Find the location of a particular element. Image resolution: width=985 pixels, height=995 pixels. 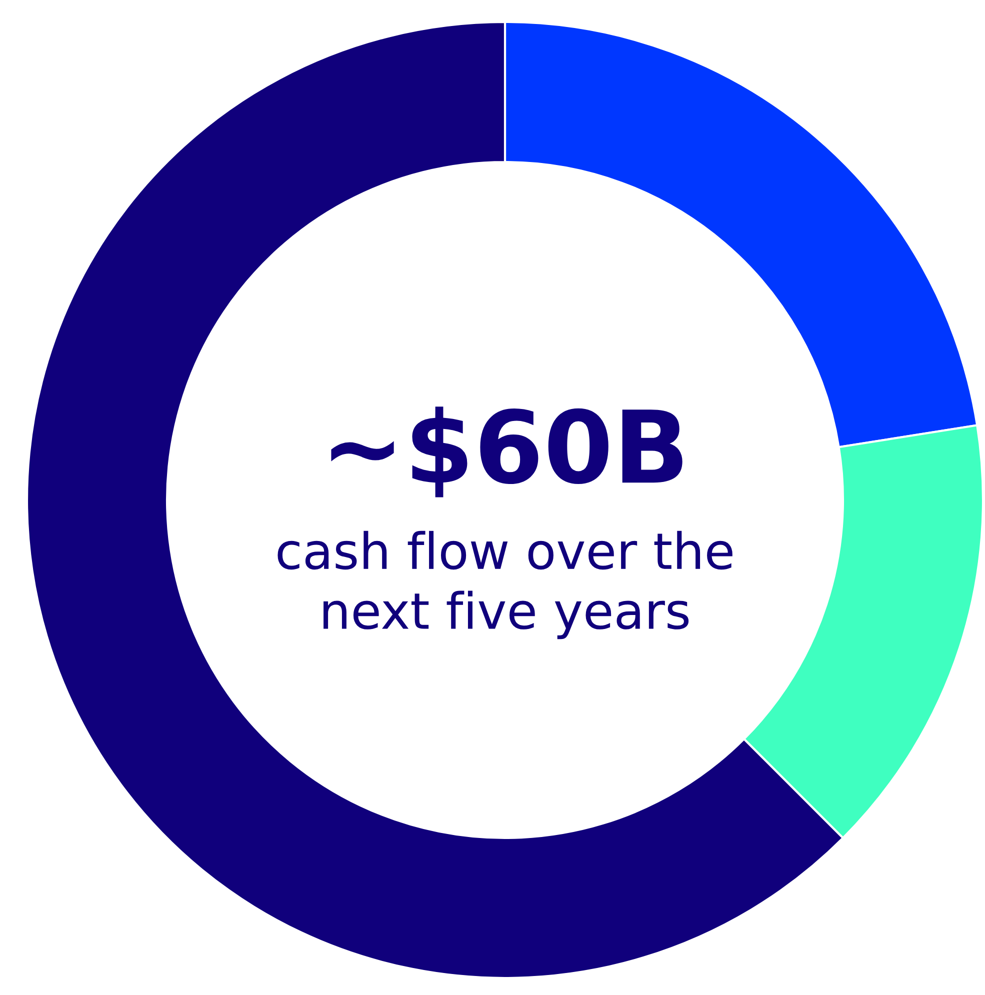

text: ~$60B is located at coordinates (506, 452).